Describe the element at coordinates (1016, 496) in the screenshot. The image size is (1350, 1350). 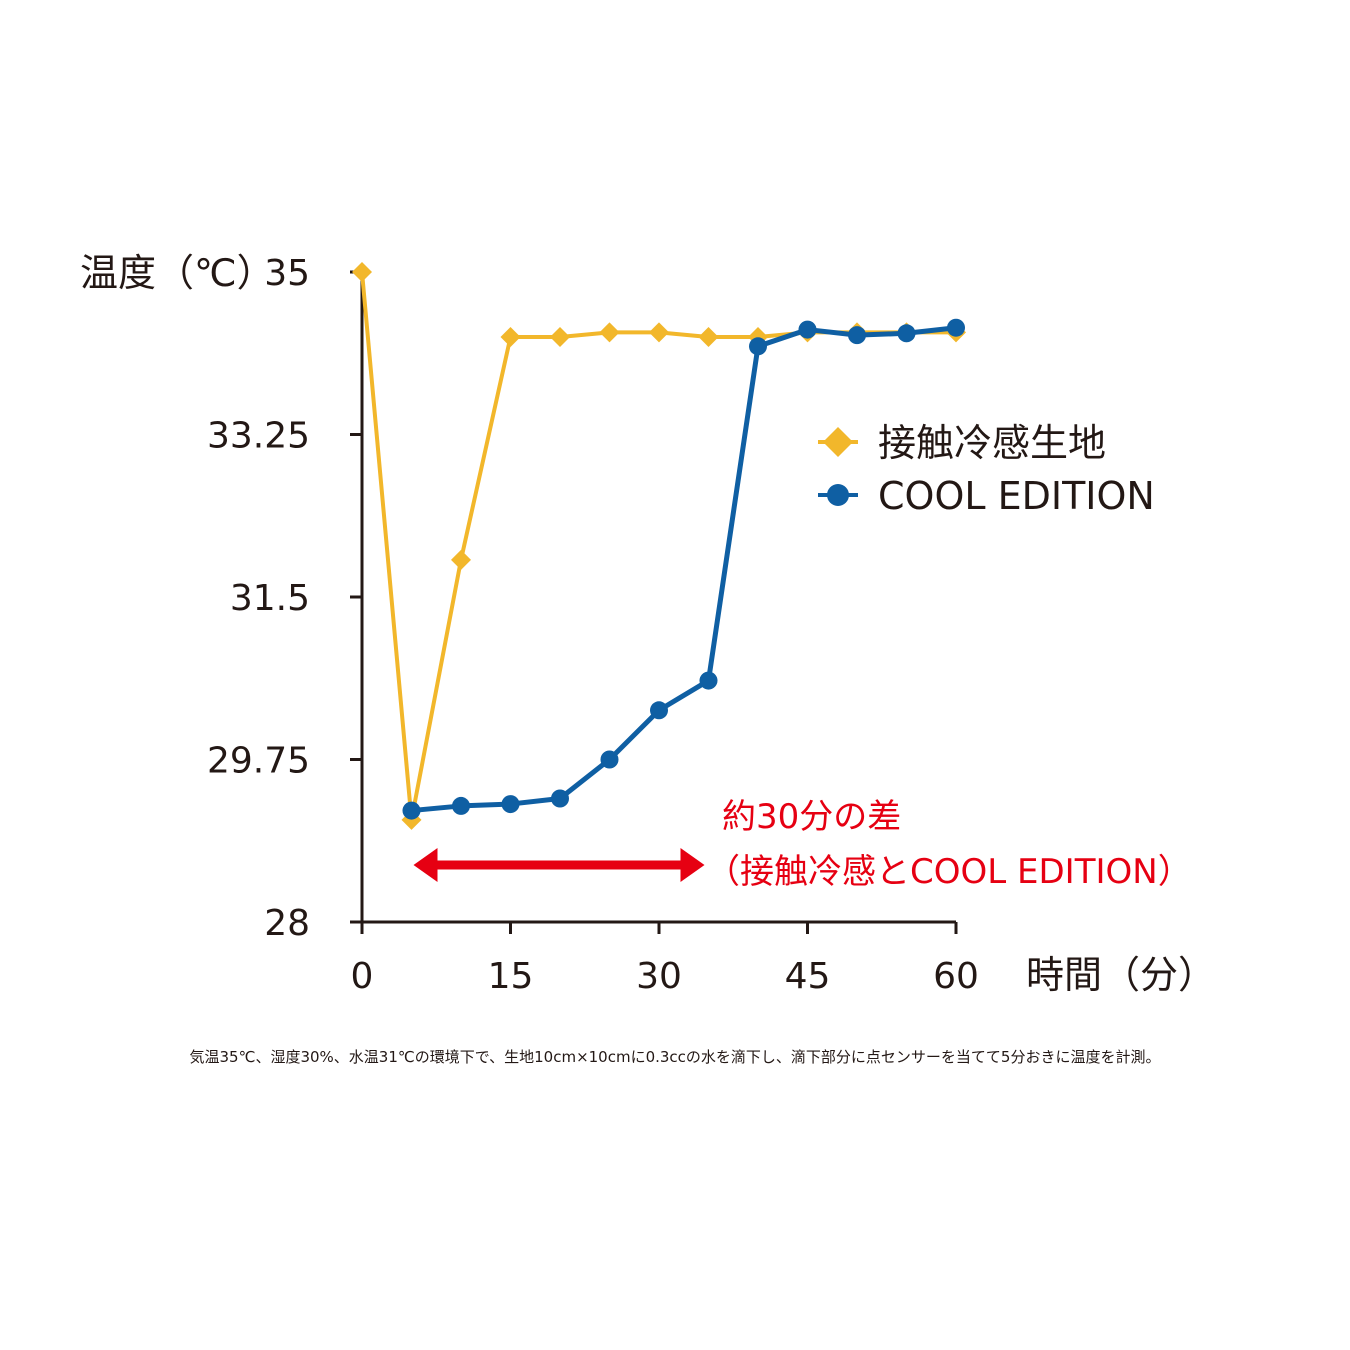
I see `legend-label-1: COOL EDITION` at that location.